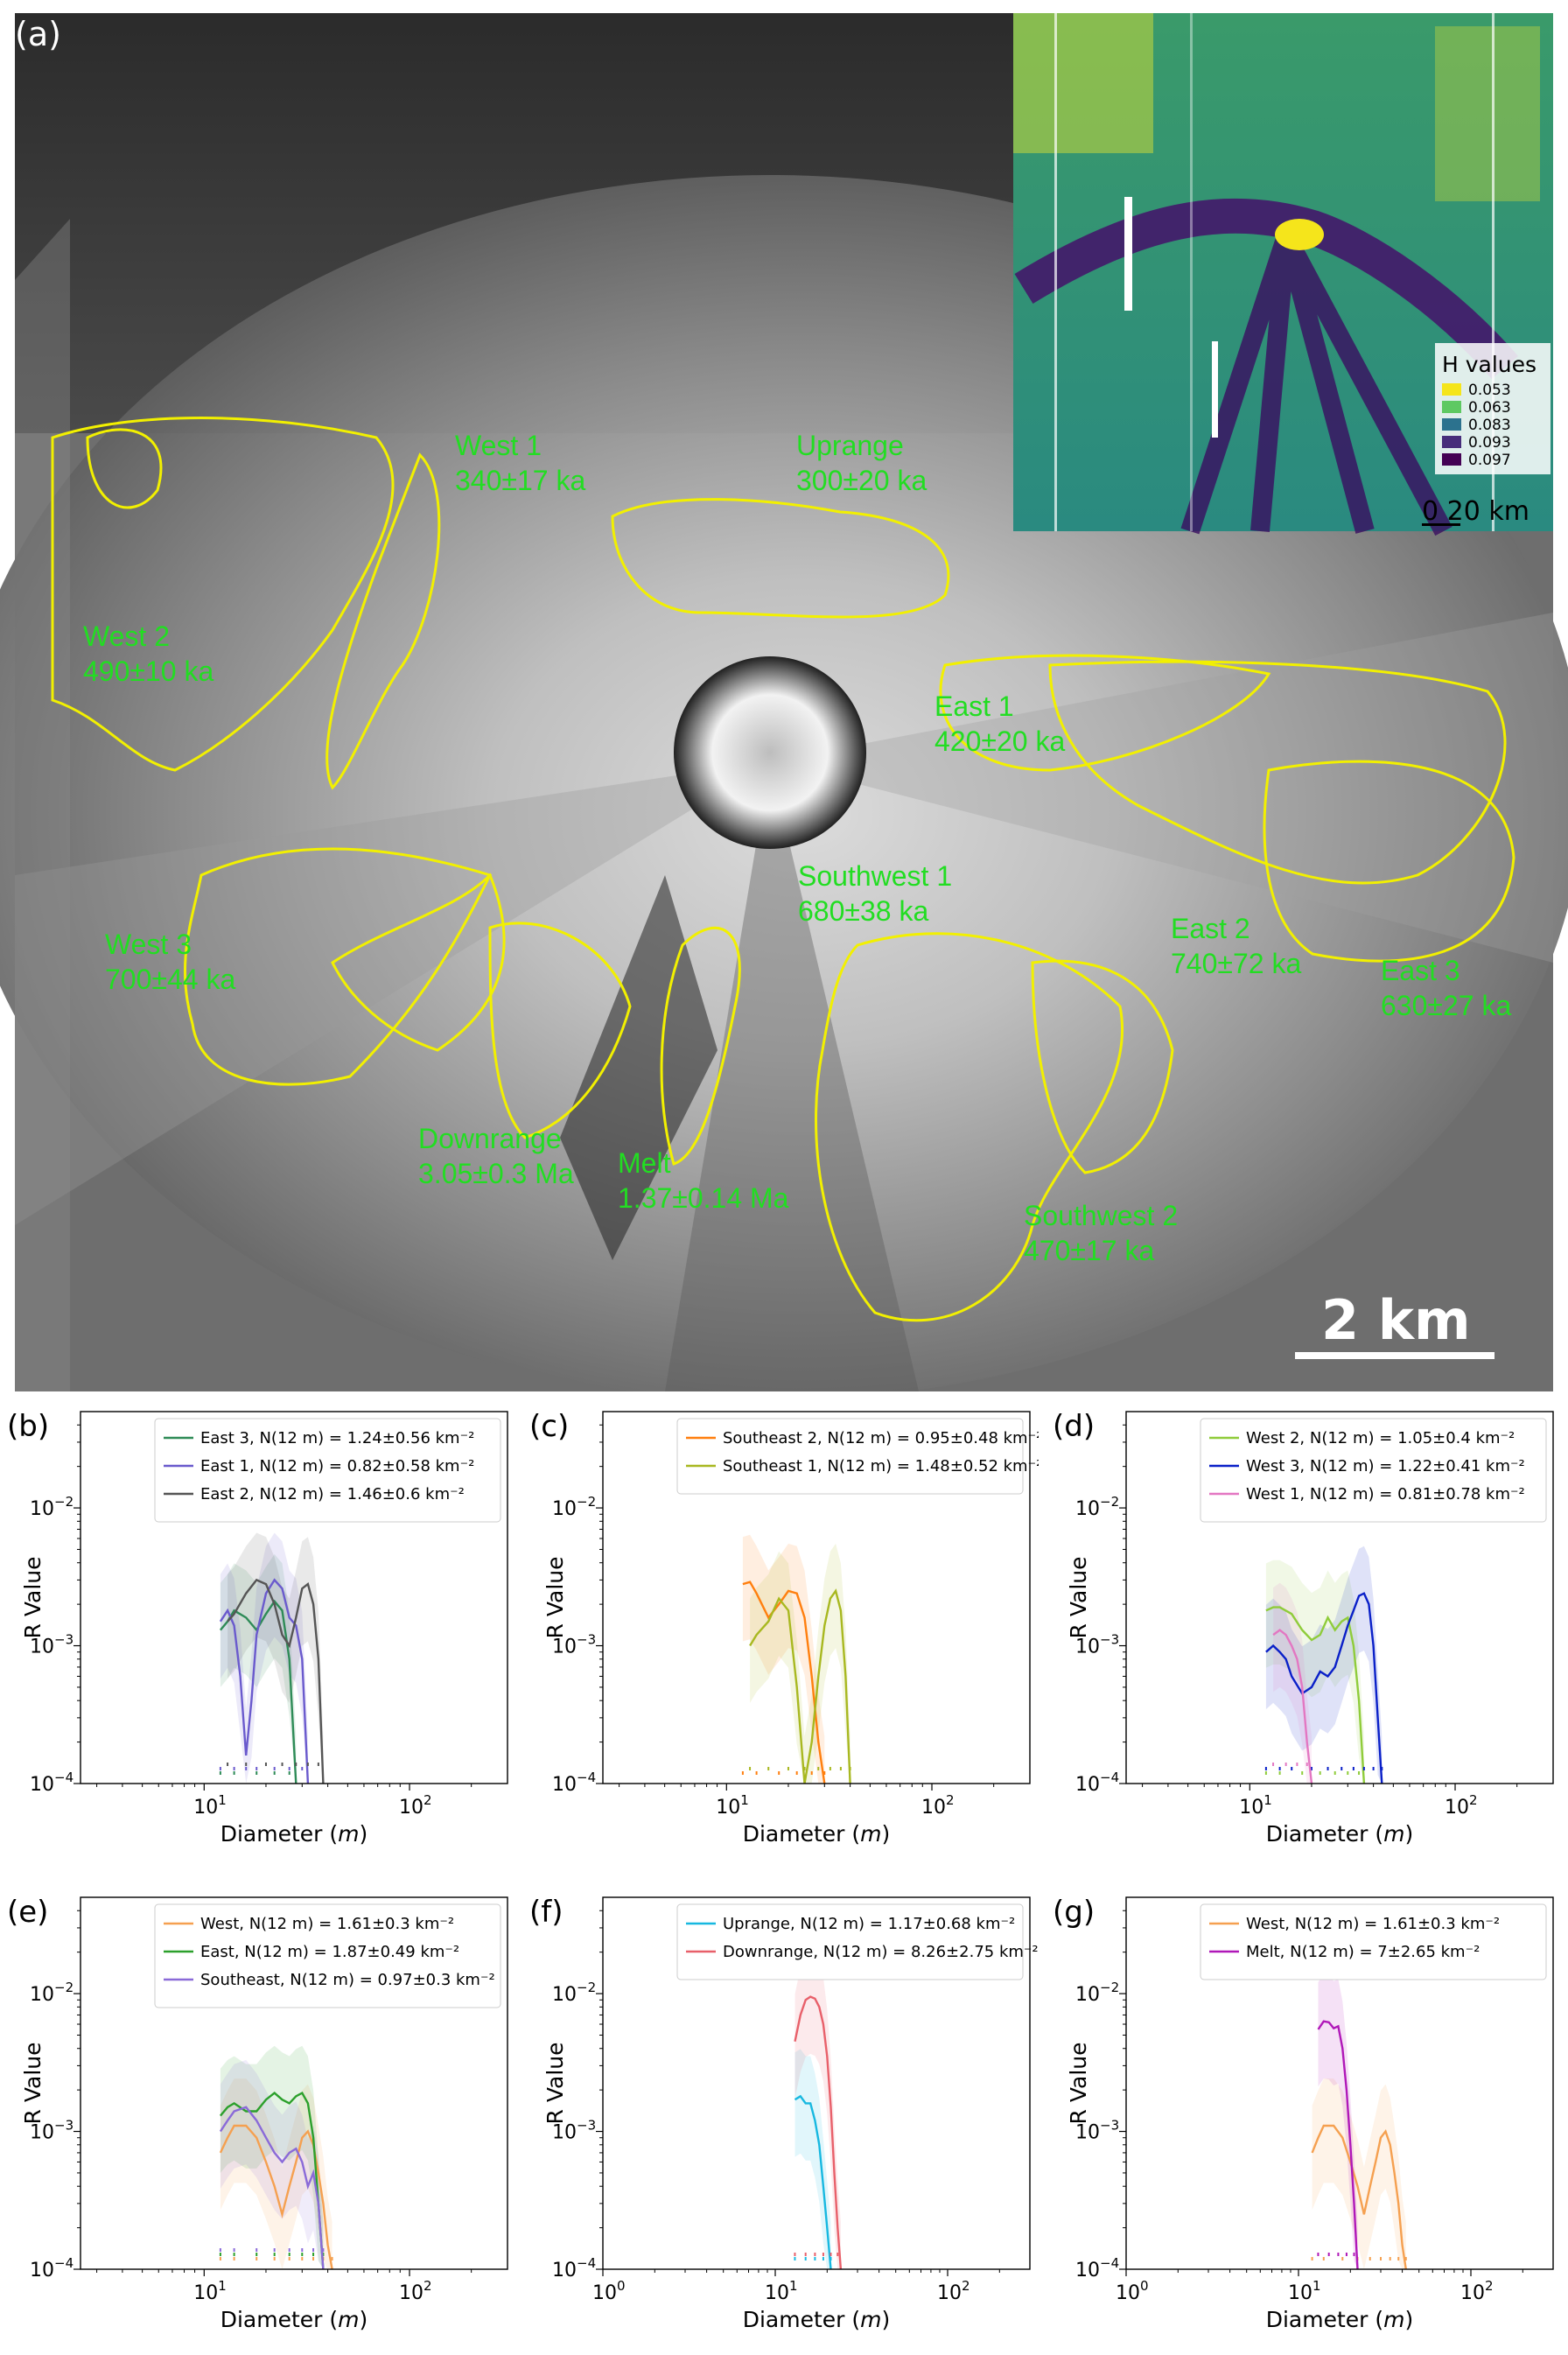 This screenshot has height=2355, width=1568. I want to click on region-name-label: West 1, so click(498, 445).